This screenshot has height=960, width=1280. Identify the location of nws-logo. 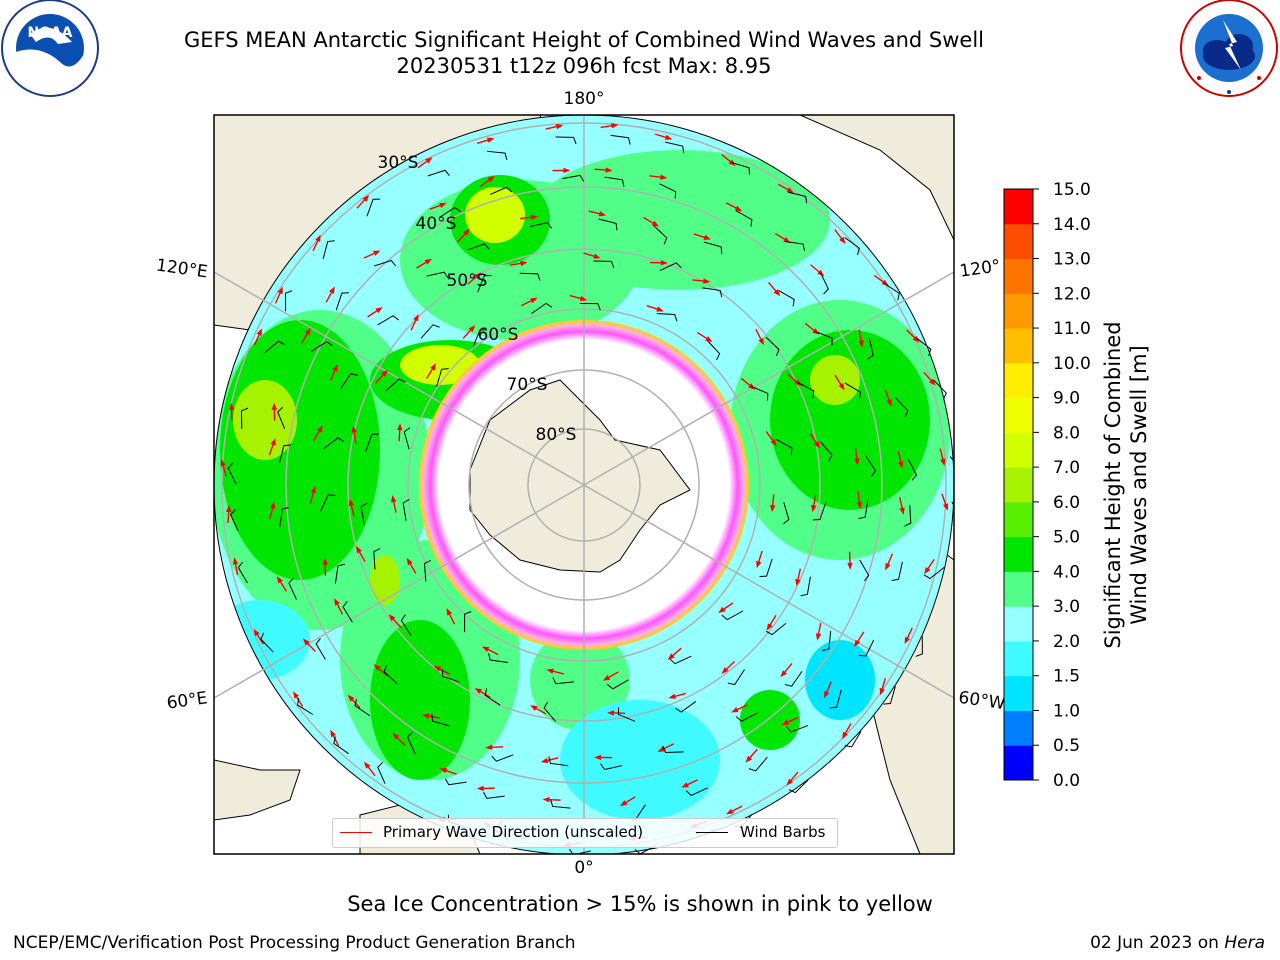
(1229, 48).